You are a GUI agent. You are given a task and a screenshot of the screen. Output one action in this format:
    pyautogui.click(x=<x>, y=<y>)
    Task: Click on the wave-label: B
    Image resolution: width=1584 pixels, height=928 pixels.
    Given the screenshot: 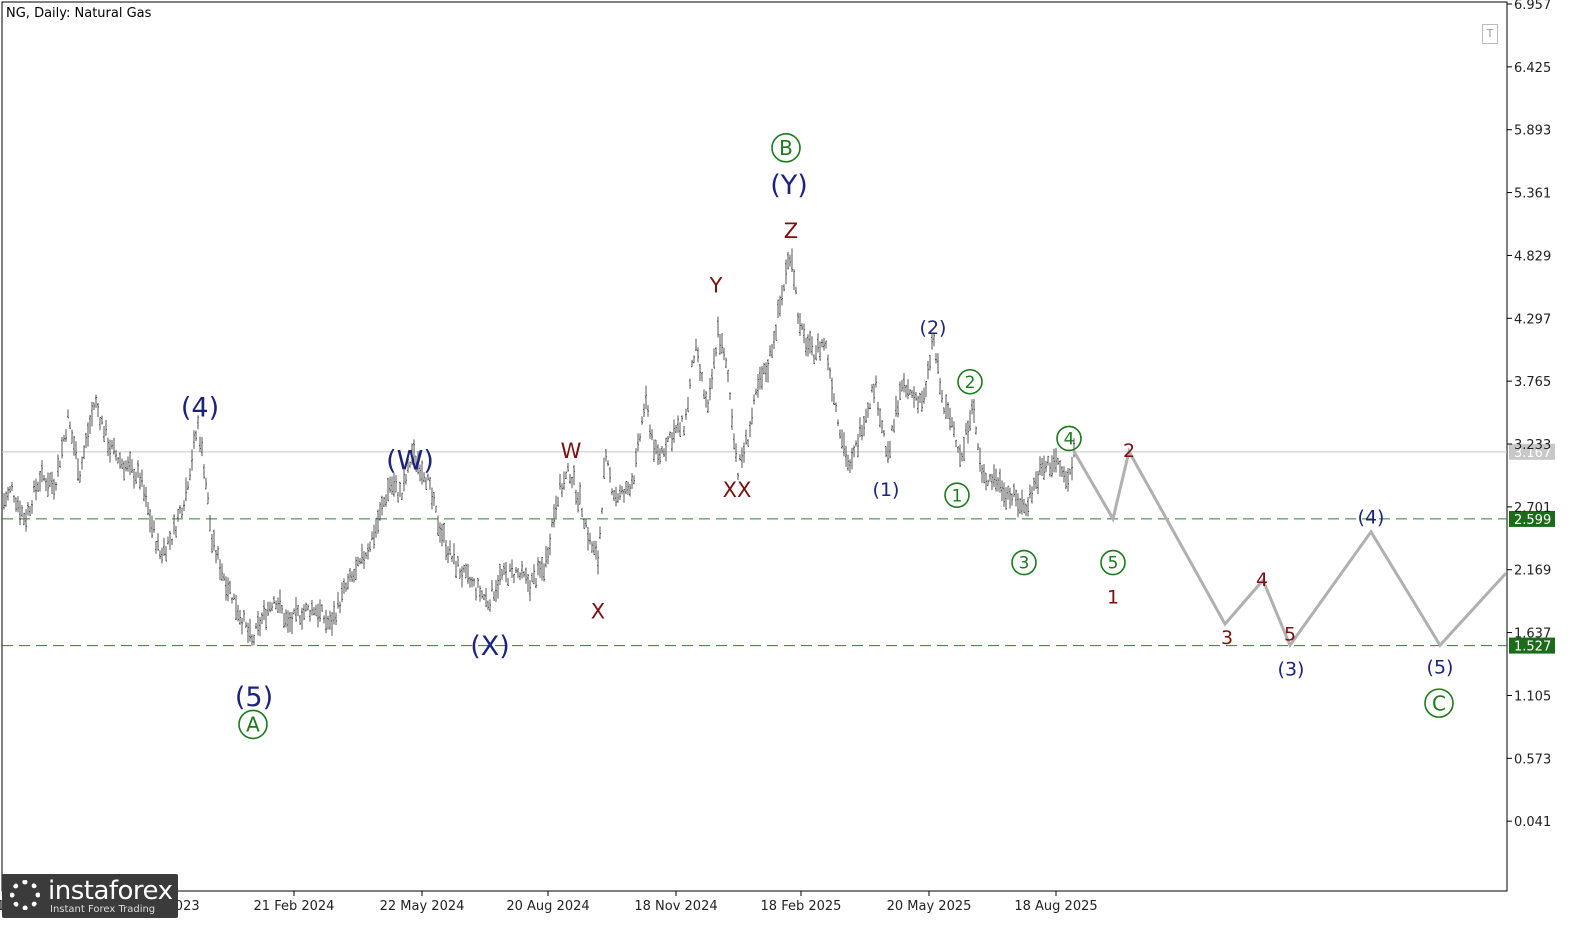 What is the action you would take?
    pyautogui.click(x=786, y=148)
    